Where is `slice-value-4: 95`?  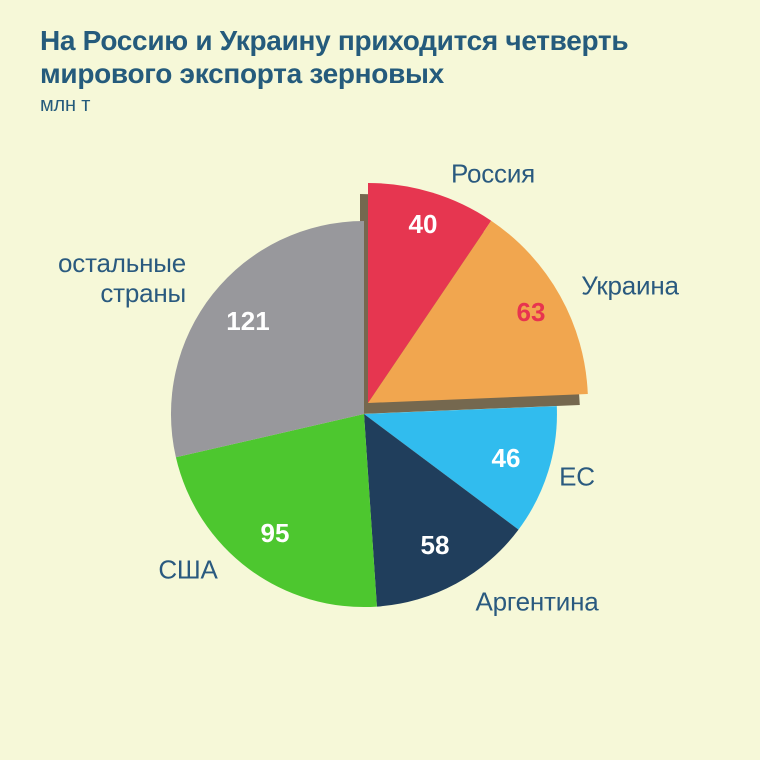 slice-value-4: 95 is located at coordinates (275, 533).